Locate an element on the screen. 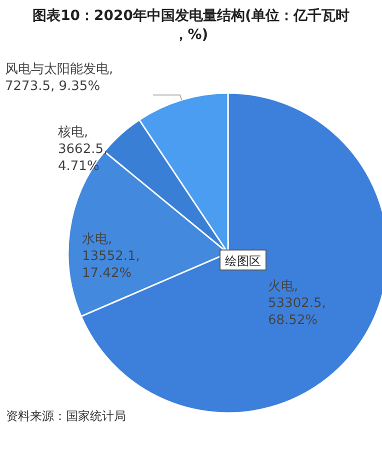 The width and height of the screenshot is (382, 450). text: 资料来源：国家统计局 is located at coordinates (66, 416).